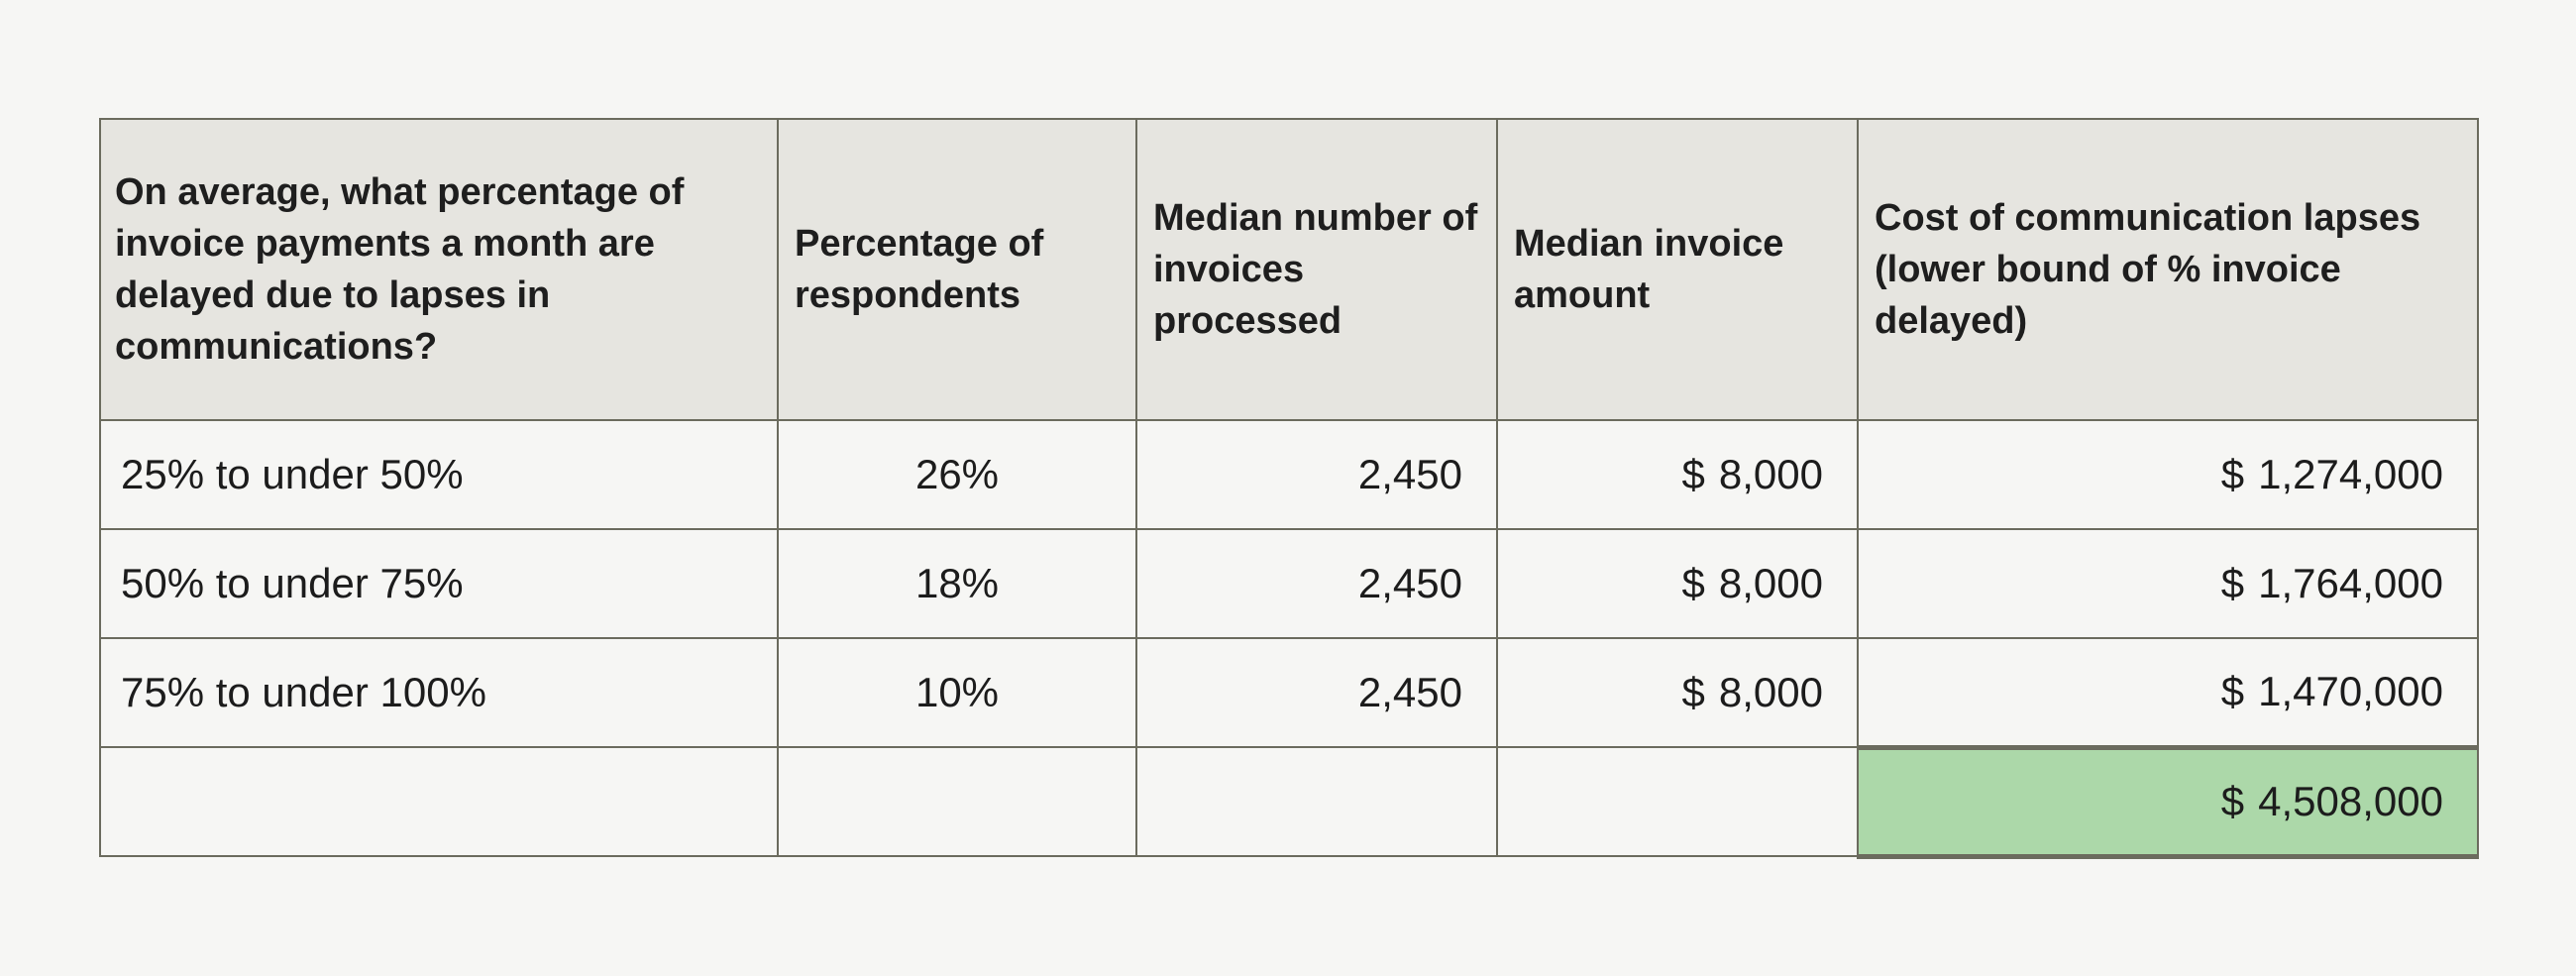 The height and width of the screenshot is (976, 2576). Describe the element at coordinates (2351, 691) in the screenshot. I see `cost-value: 1,470,000` at that location.